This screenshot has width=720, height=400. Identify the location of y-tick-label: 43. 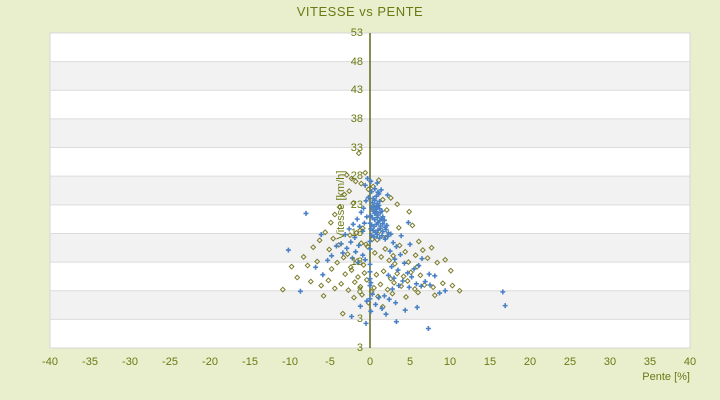
(356, 90).